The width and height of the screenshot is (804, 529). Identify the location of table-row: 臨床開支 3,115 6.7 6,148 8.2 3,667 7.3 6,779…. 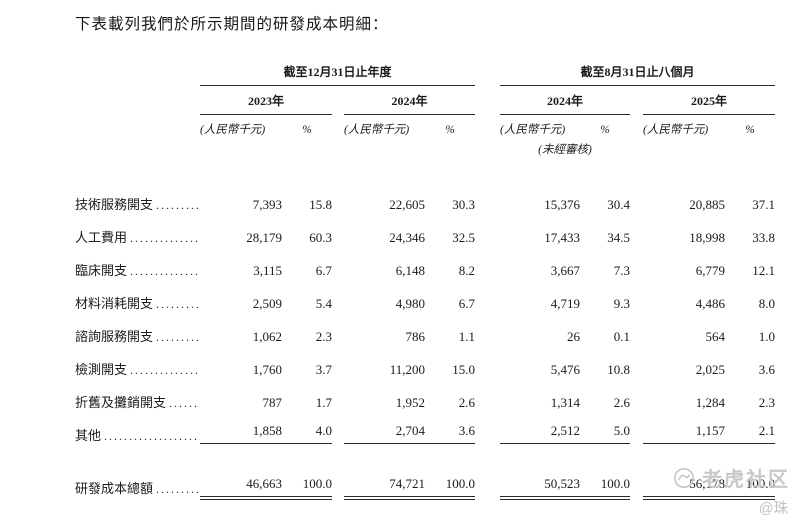
(425, 262).